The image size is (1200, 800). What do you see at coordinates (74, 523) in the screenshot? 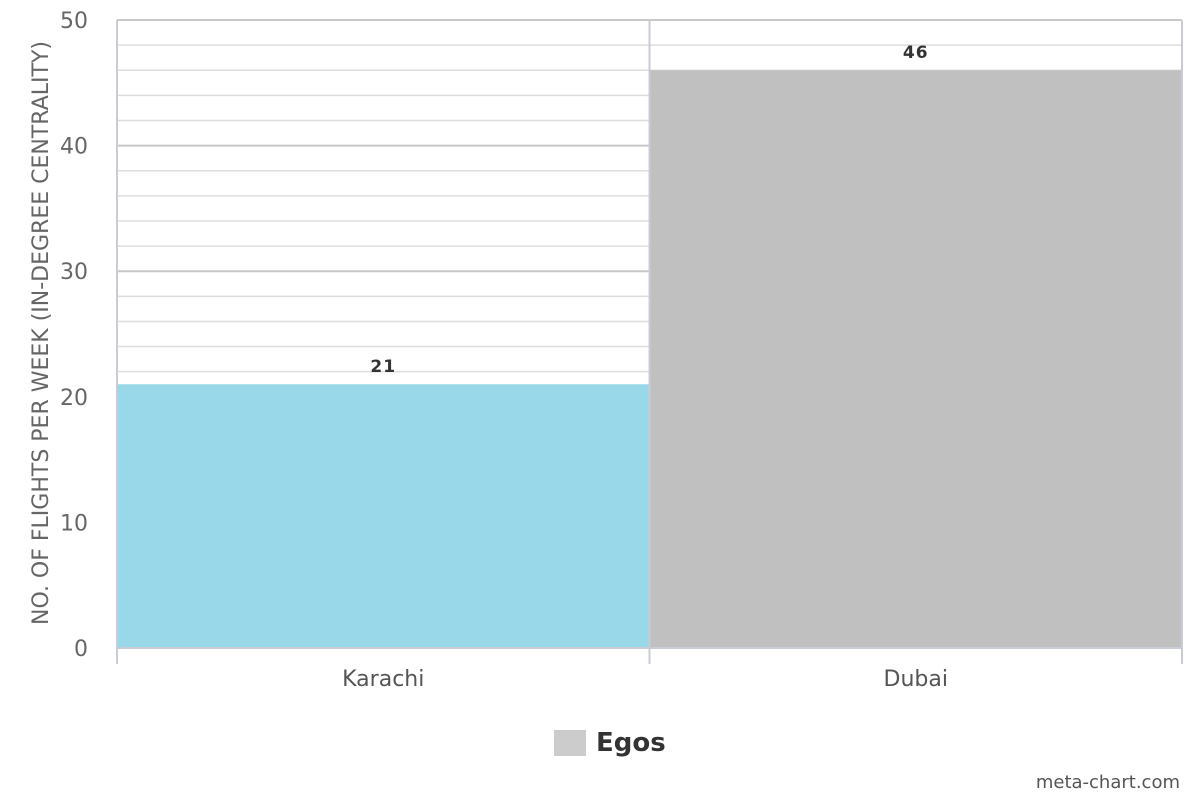
I see `y-tick-label: 10` at bounding box center [74, 523].